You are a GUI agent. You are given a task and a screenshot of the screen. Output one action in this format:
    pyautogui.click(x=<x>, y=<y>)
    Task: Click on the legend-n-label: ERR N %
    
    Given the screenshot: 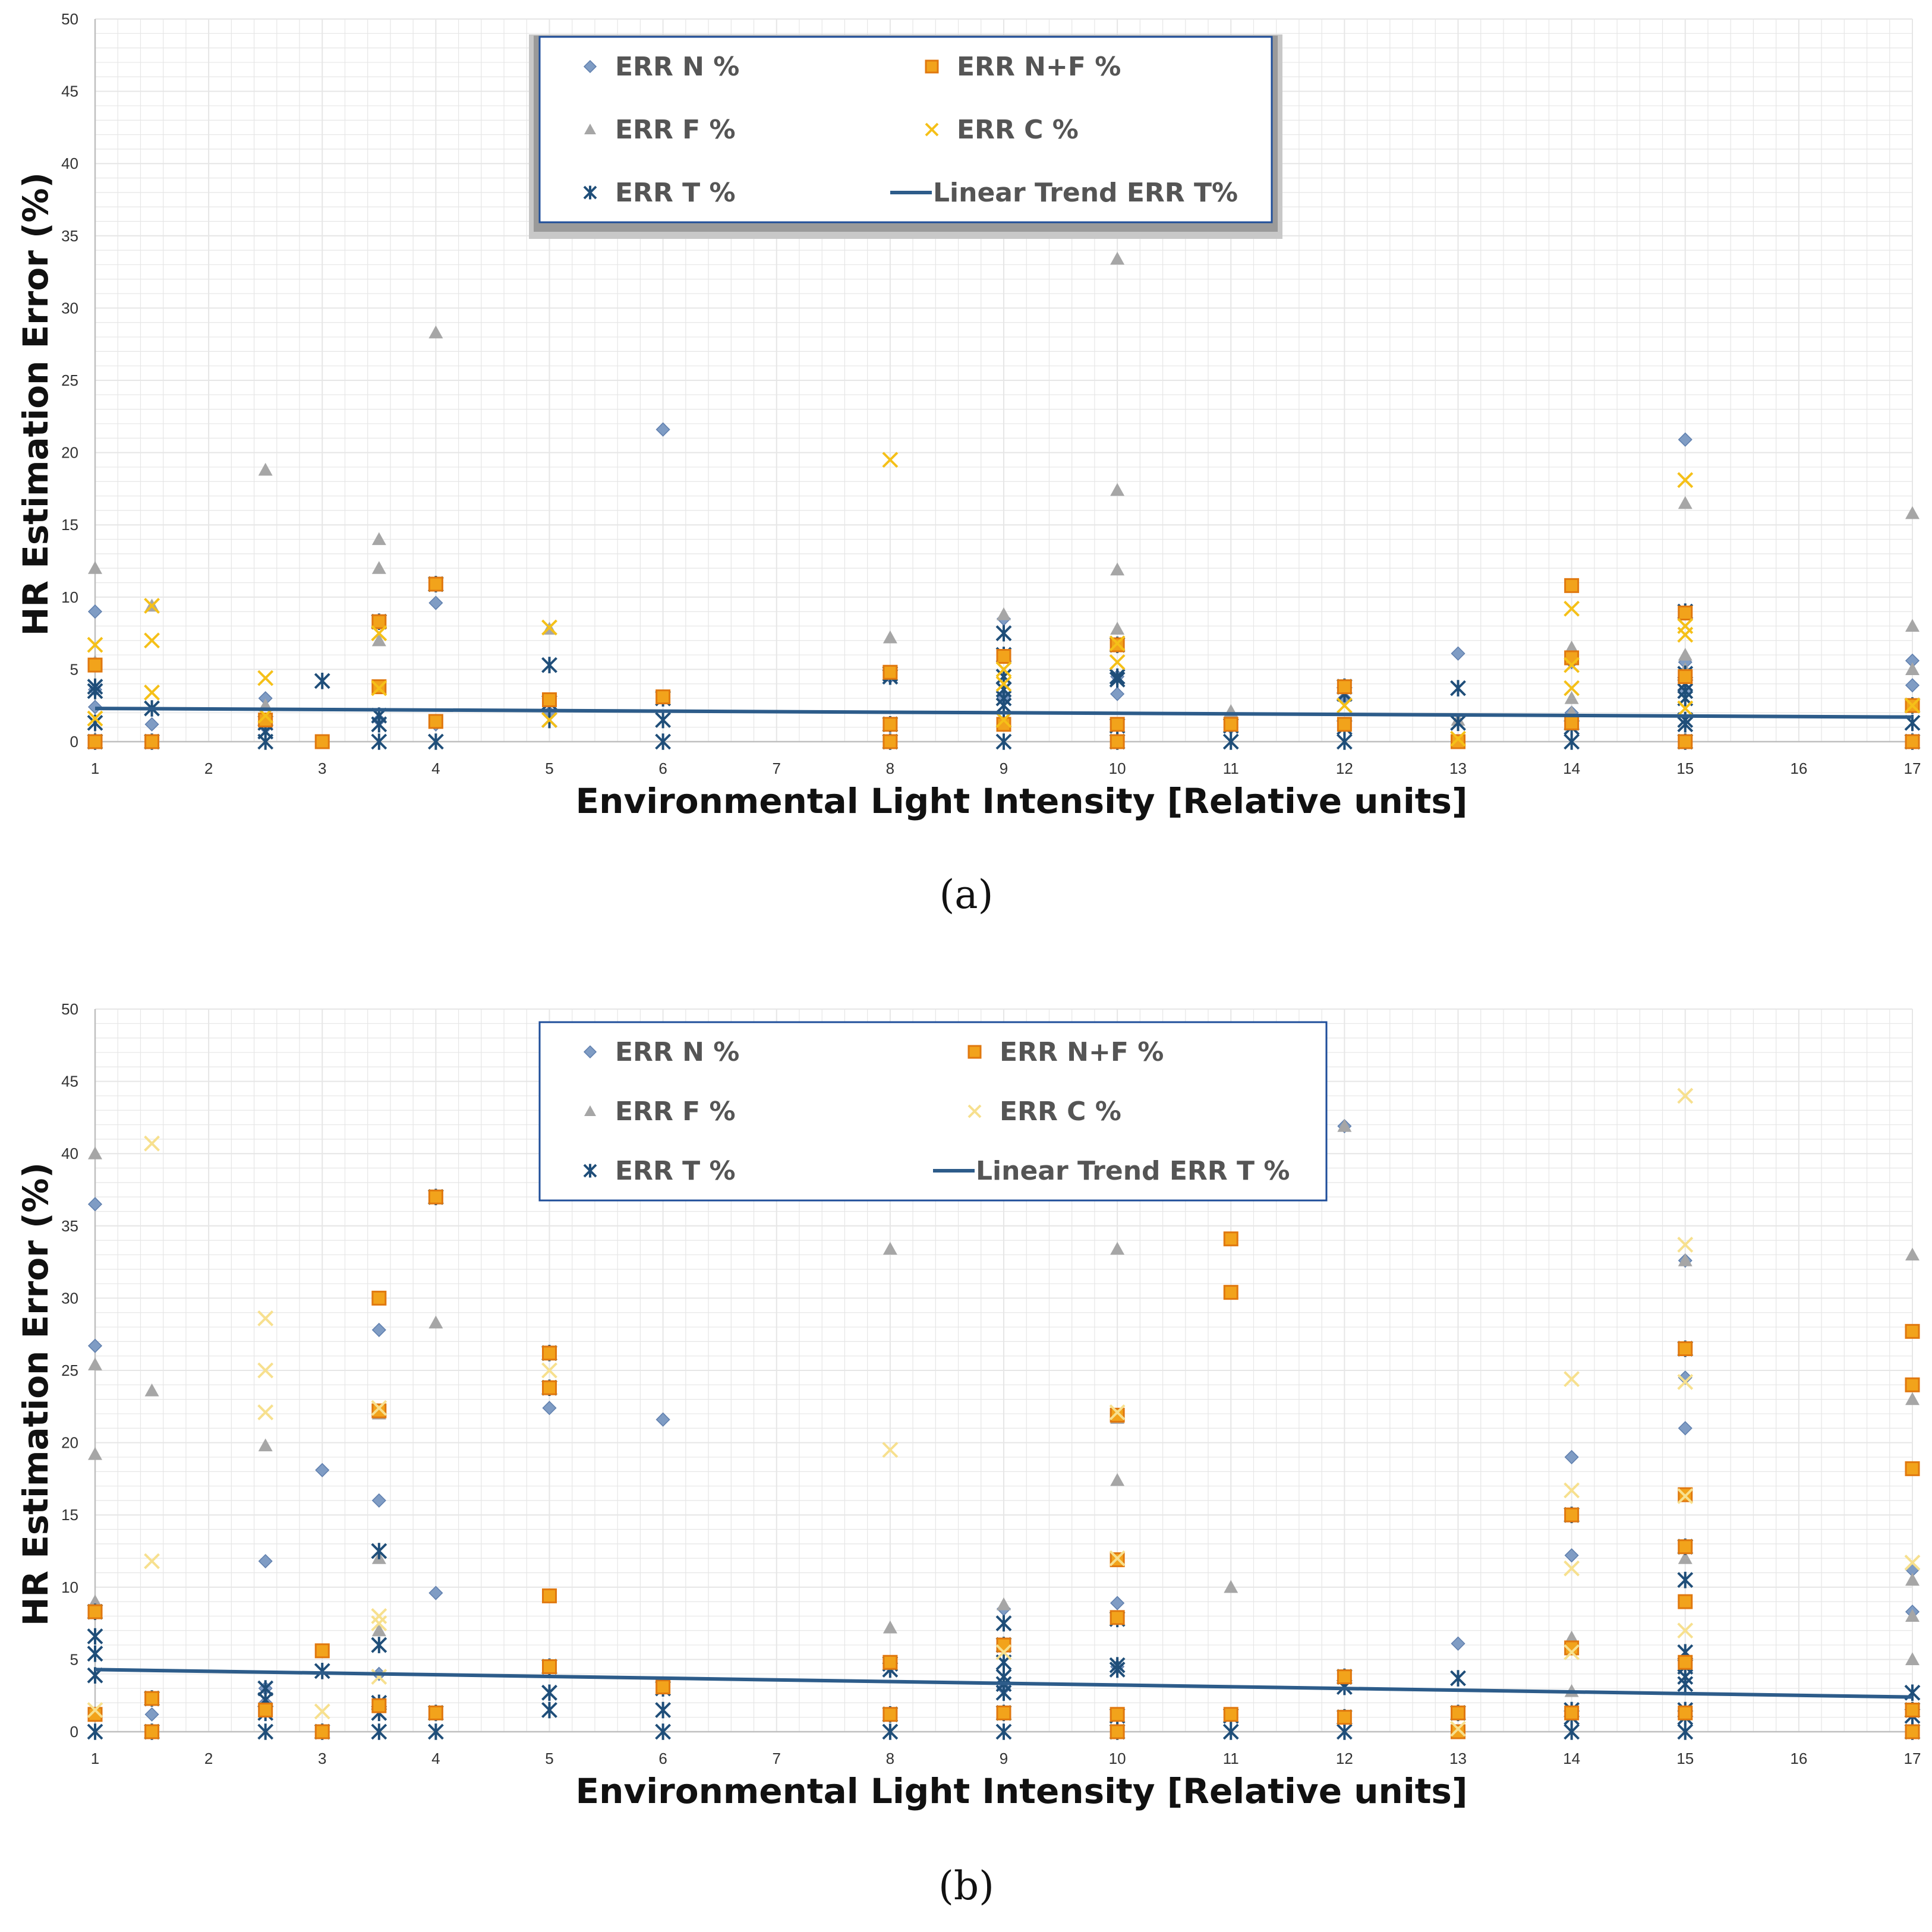 What is the action you would take?
    pyautogui.click(x=677, y=67)
    